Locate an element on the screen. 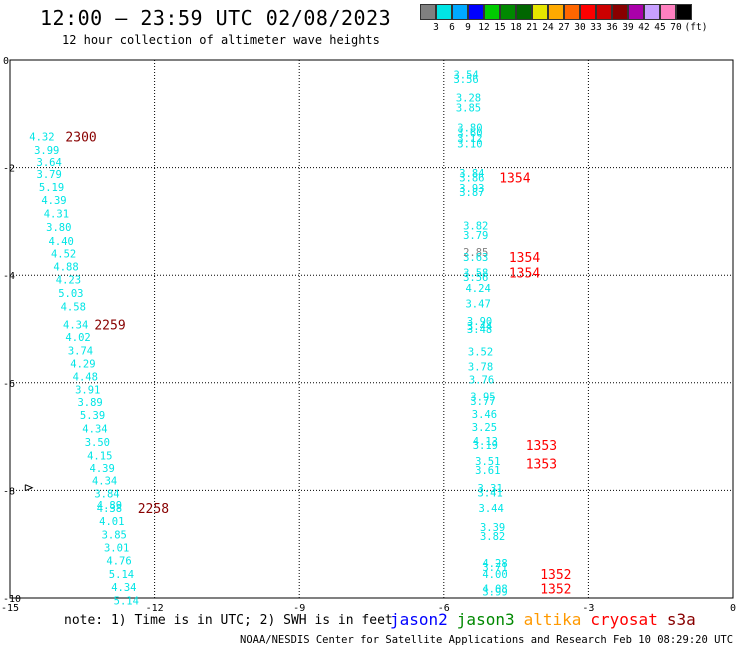 This screenshot has width=740, height=650. wave-height-point: 3.93 is located at coordinates (471, 189).